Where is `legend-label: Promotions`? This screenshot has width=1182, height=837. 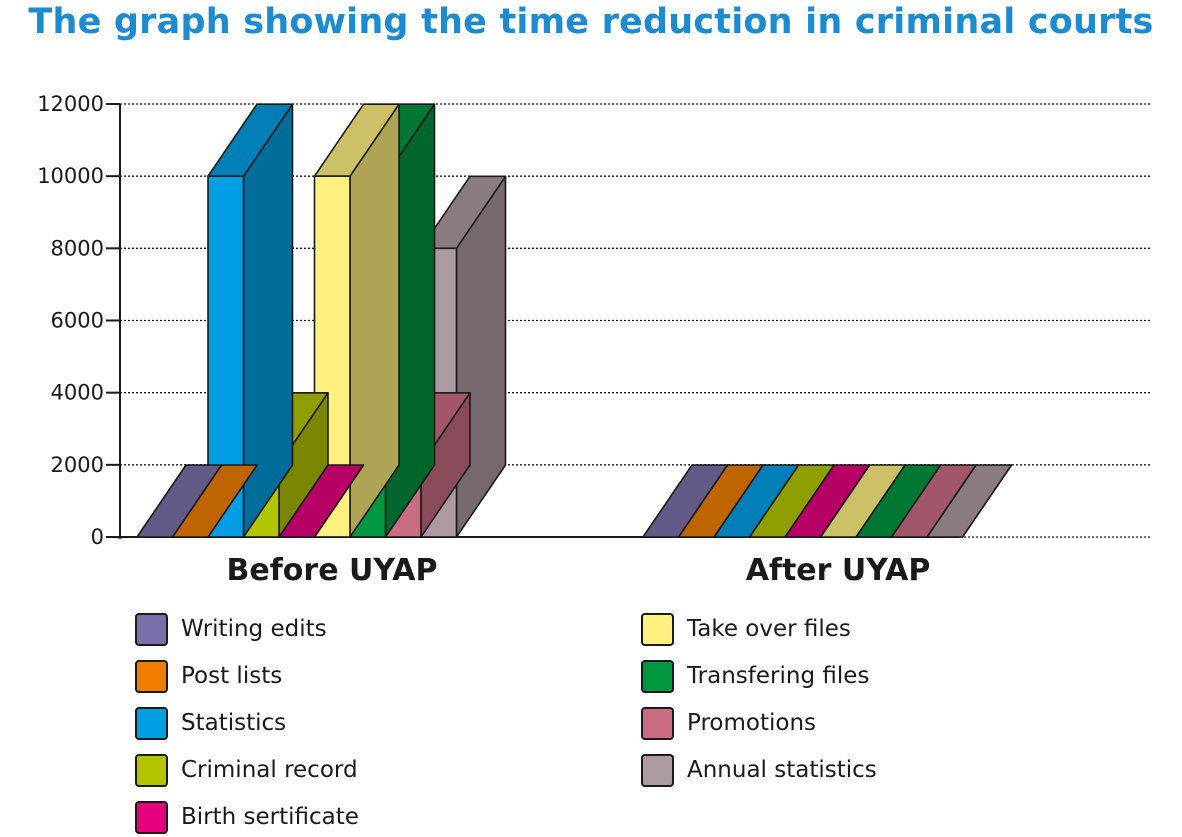
legend-label: Promotions is located at coordinates (752, 723).